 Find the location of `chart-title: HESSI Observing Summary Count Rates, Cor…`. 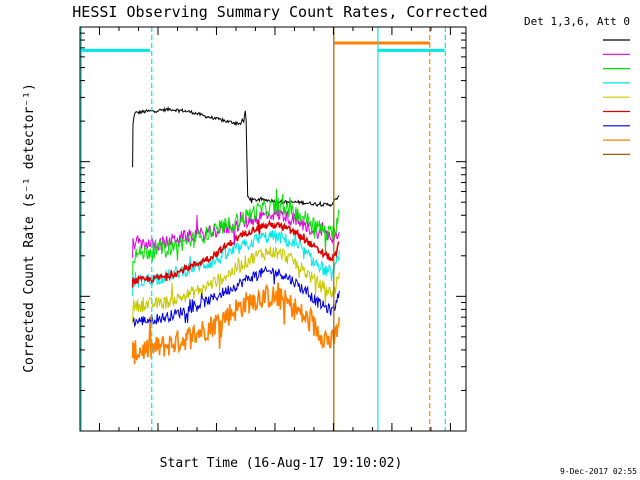

chart-title: HESSI Observing Summary Count Rates, Cor… is located at coordinates (279, 12).